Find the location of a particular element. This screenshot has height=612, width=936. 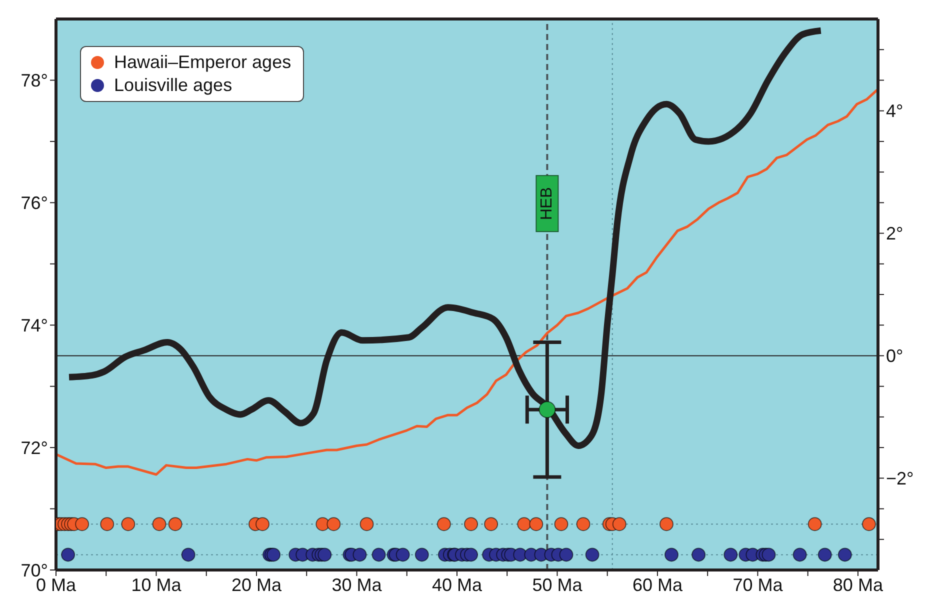

y-tick-label: 74° is located at coordinates (34, 326).